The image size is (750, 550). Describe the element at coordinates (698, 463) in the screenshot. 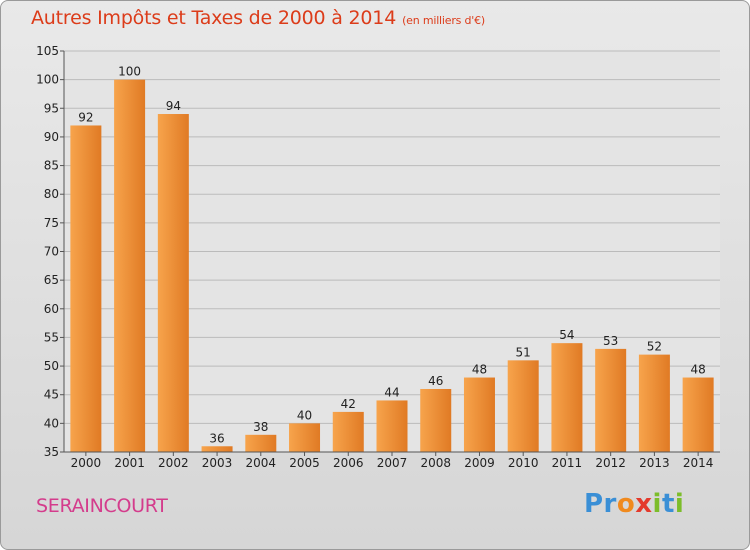

I see `x-tick-label: 2014` at that location.